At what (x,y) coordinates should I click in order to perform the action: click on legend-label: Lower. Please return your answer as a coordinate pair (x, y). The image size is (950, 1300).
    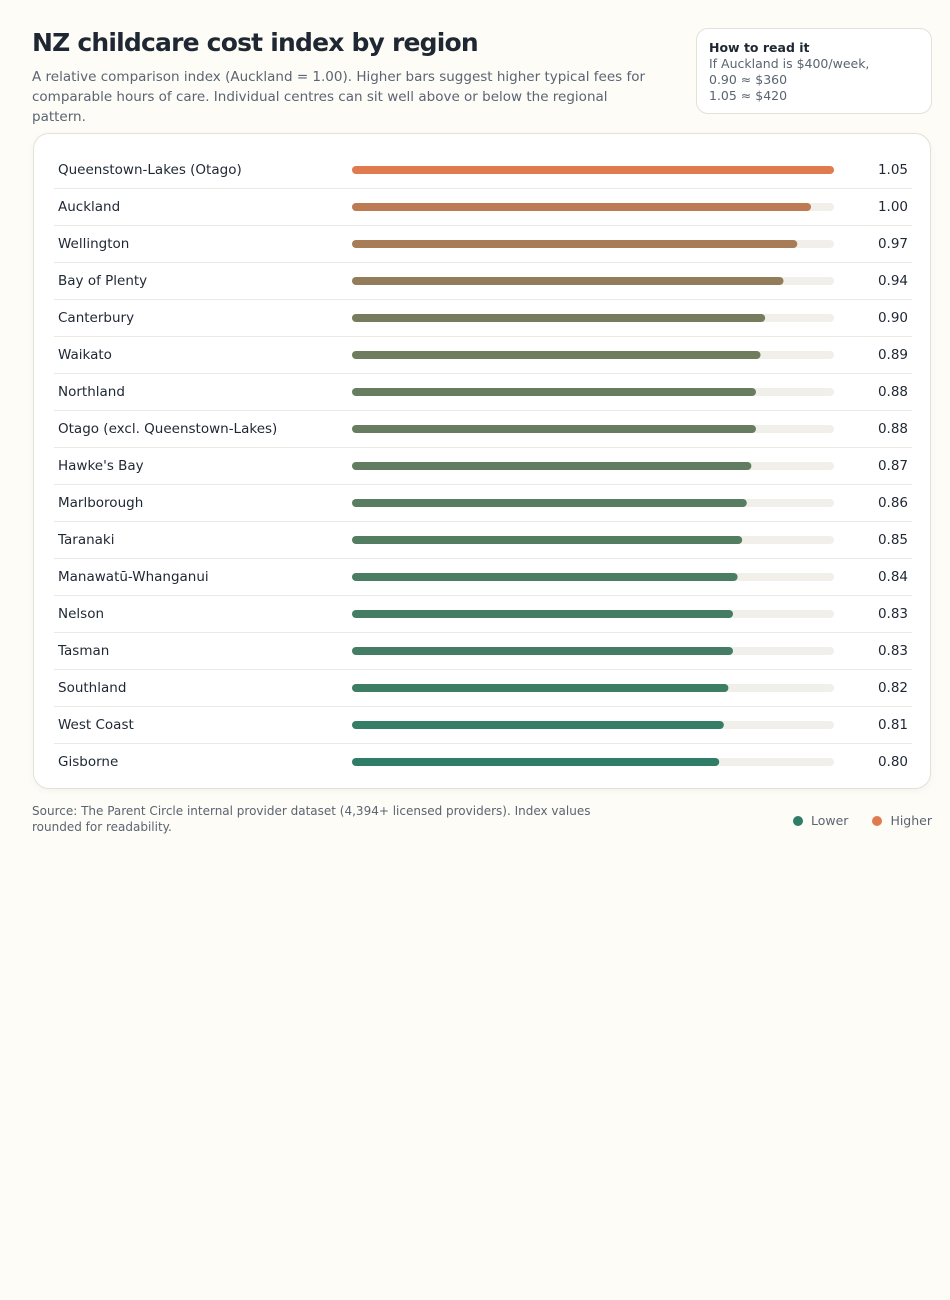
    Looking at the image, I should click on (829, 820).